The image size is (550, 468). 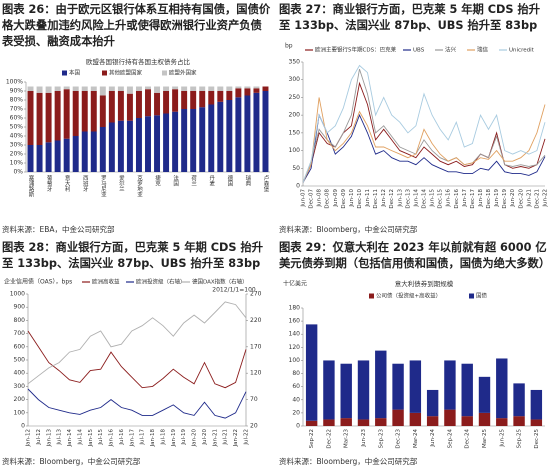 I want to click on y-axis-label: bp, so click(x=289, y=46).